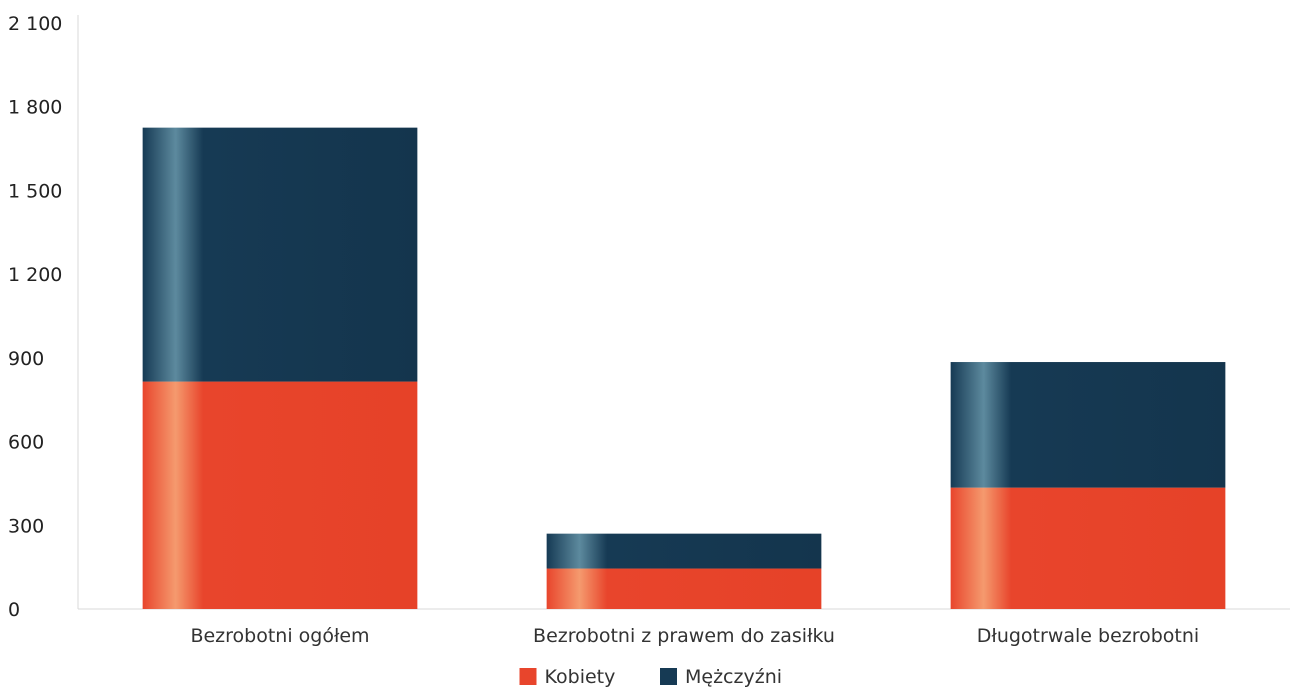  What do you see at coordinates (35, 24) in the screenshot?
I see `y-tick-label: 2 100` at bounding box center [35, 24].